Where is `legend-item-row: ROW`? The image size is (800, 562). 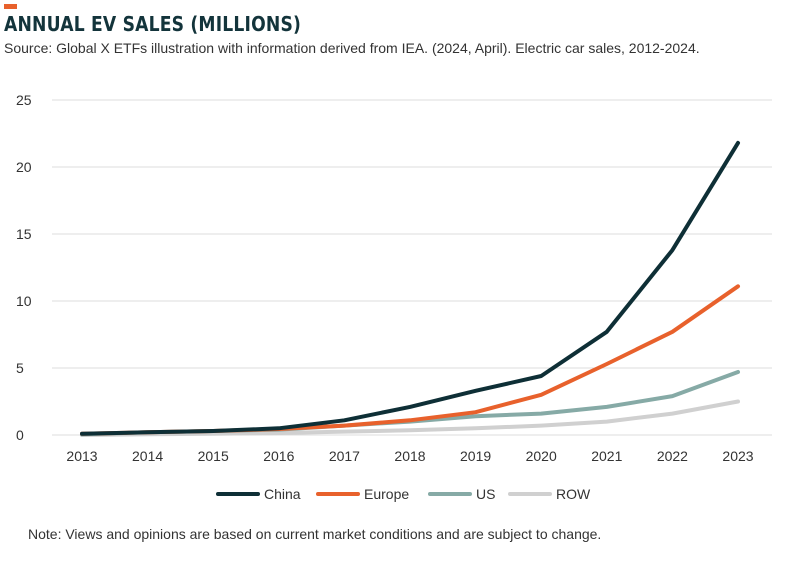 legend-item-row: ROW is located at coordinates (549, 494).